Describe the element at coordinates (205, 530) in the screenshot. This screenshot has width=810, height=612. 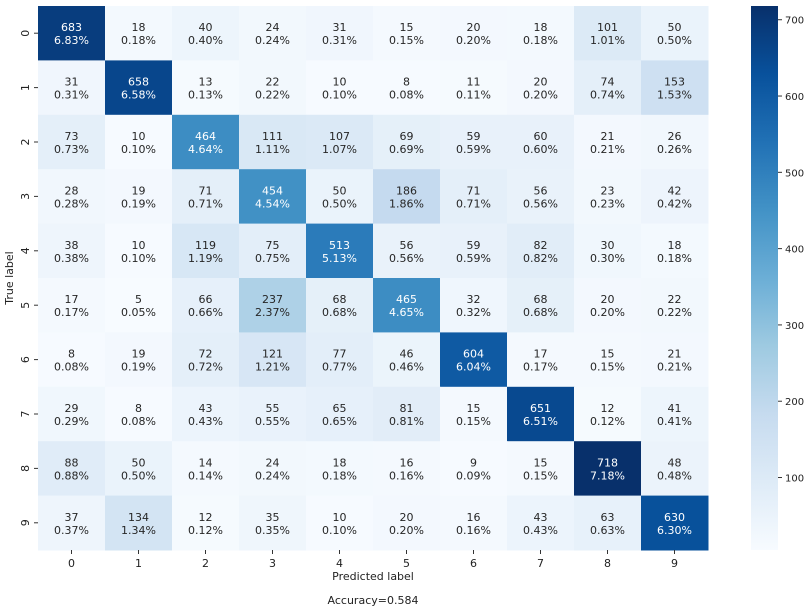
I see `cell-percent-9-2: 0.12%` at that location.